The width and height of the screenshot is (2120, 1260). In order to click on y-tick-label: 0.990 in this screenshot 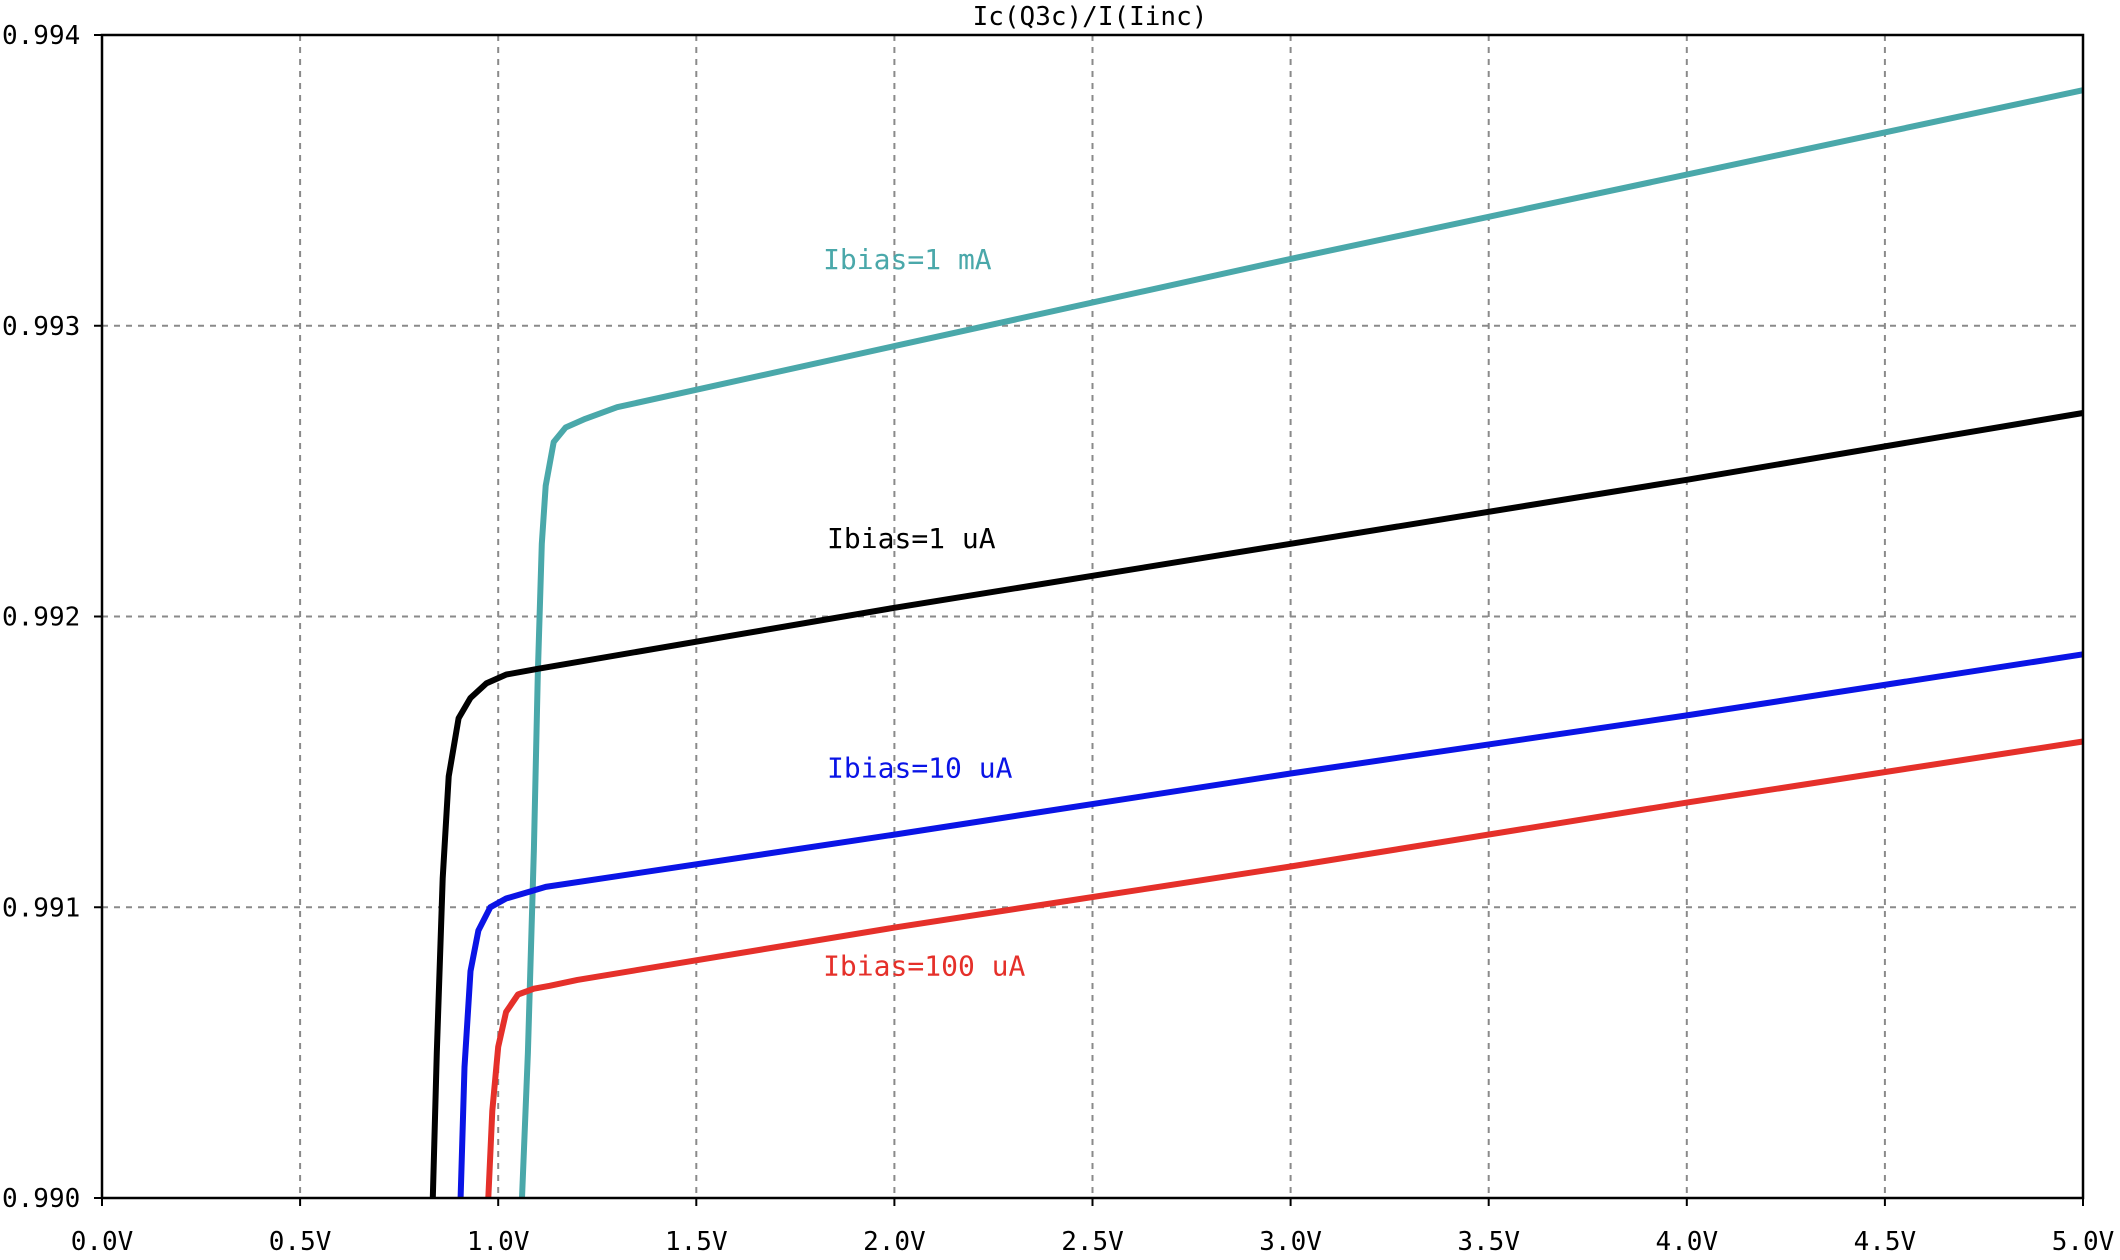, I will do `click(41, 1199)`.